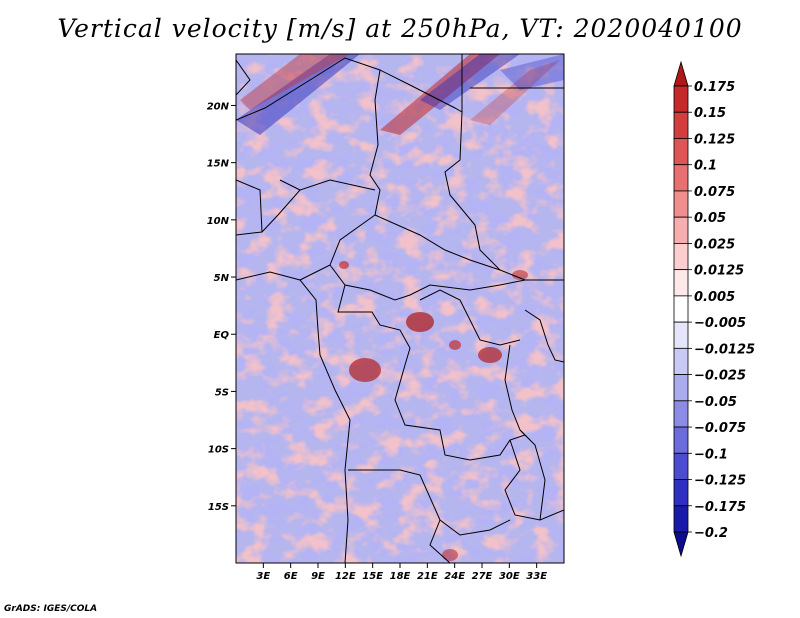 The height and width of the screenshot is (618, 800). I want to click on colorbar-upper-triangle, so click(681, 73).